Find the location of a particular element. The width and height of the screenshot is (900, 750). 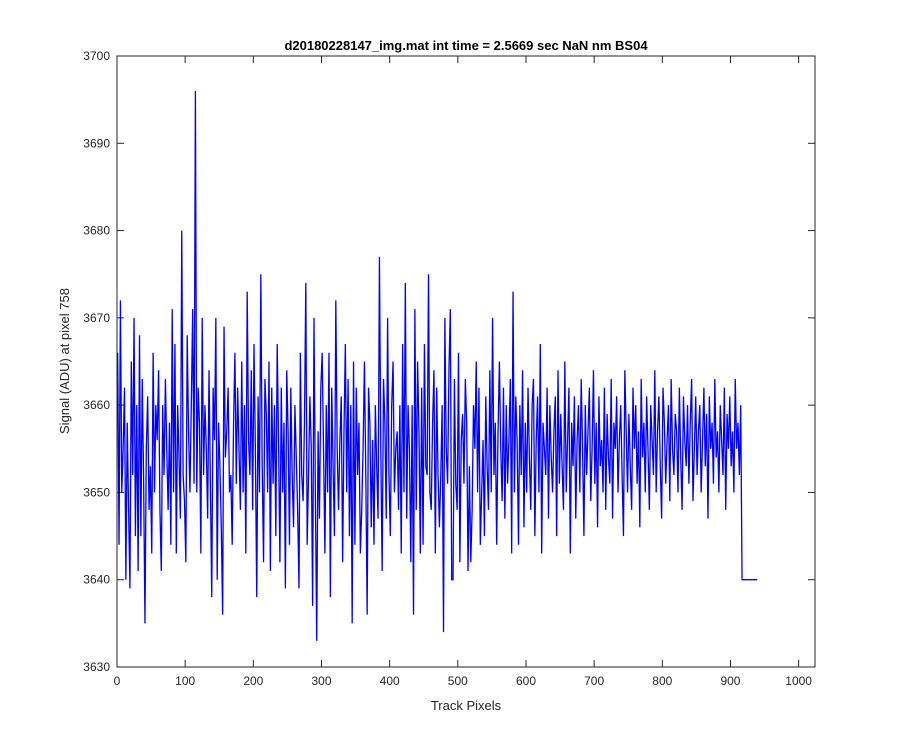

x-tick-label: 600 is located at coordinates (526, 681).